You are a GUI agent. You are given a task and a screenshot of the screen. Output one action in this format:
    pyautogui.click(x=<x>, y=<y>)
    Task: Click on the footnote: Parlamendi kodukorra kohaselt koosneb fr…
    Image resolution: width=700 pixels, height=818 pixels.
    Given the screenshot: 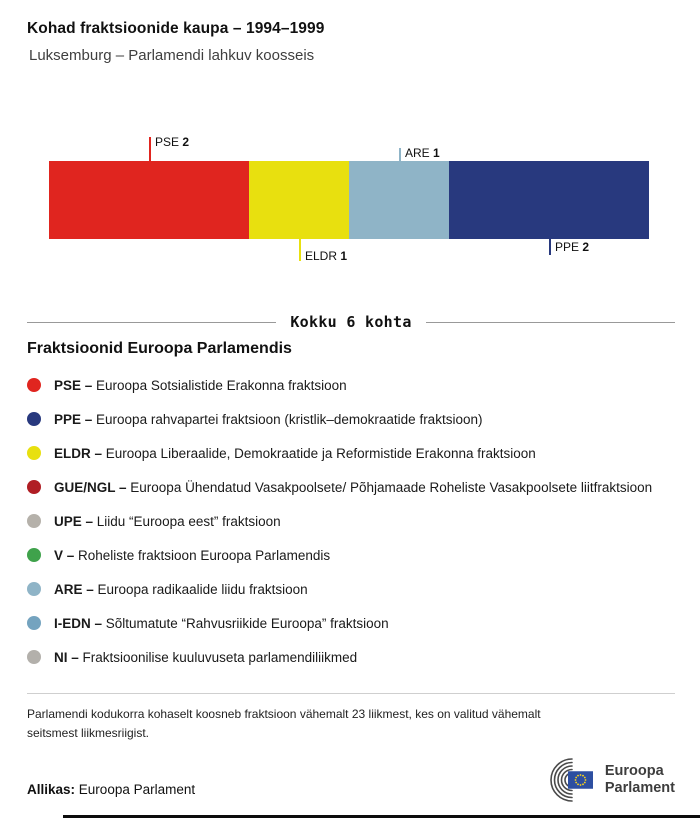 What is the action you would take?
    pyautogui.click(x=284, y=723)
    